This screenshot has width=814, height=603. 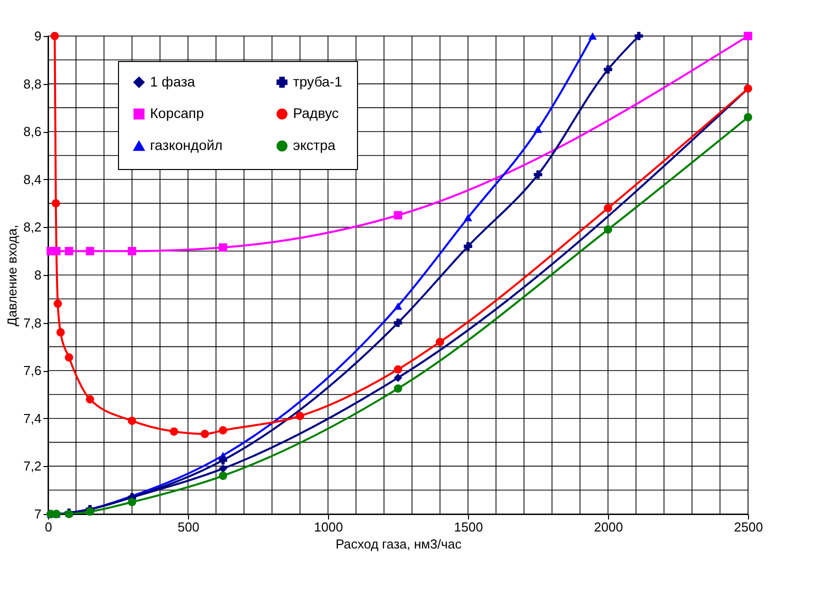 I want to click on y-tick-label: 8,2, so click(x=32, y=227).